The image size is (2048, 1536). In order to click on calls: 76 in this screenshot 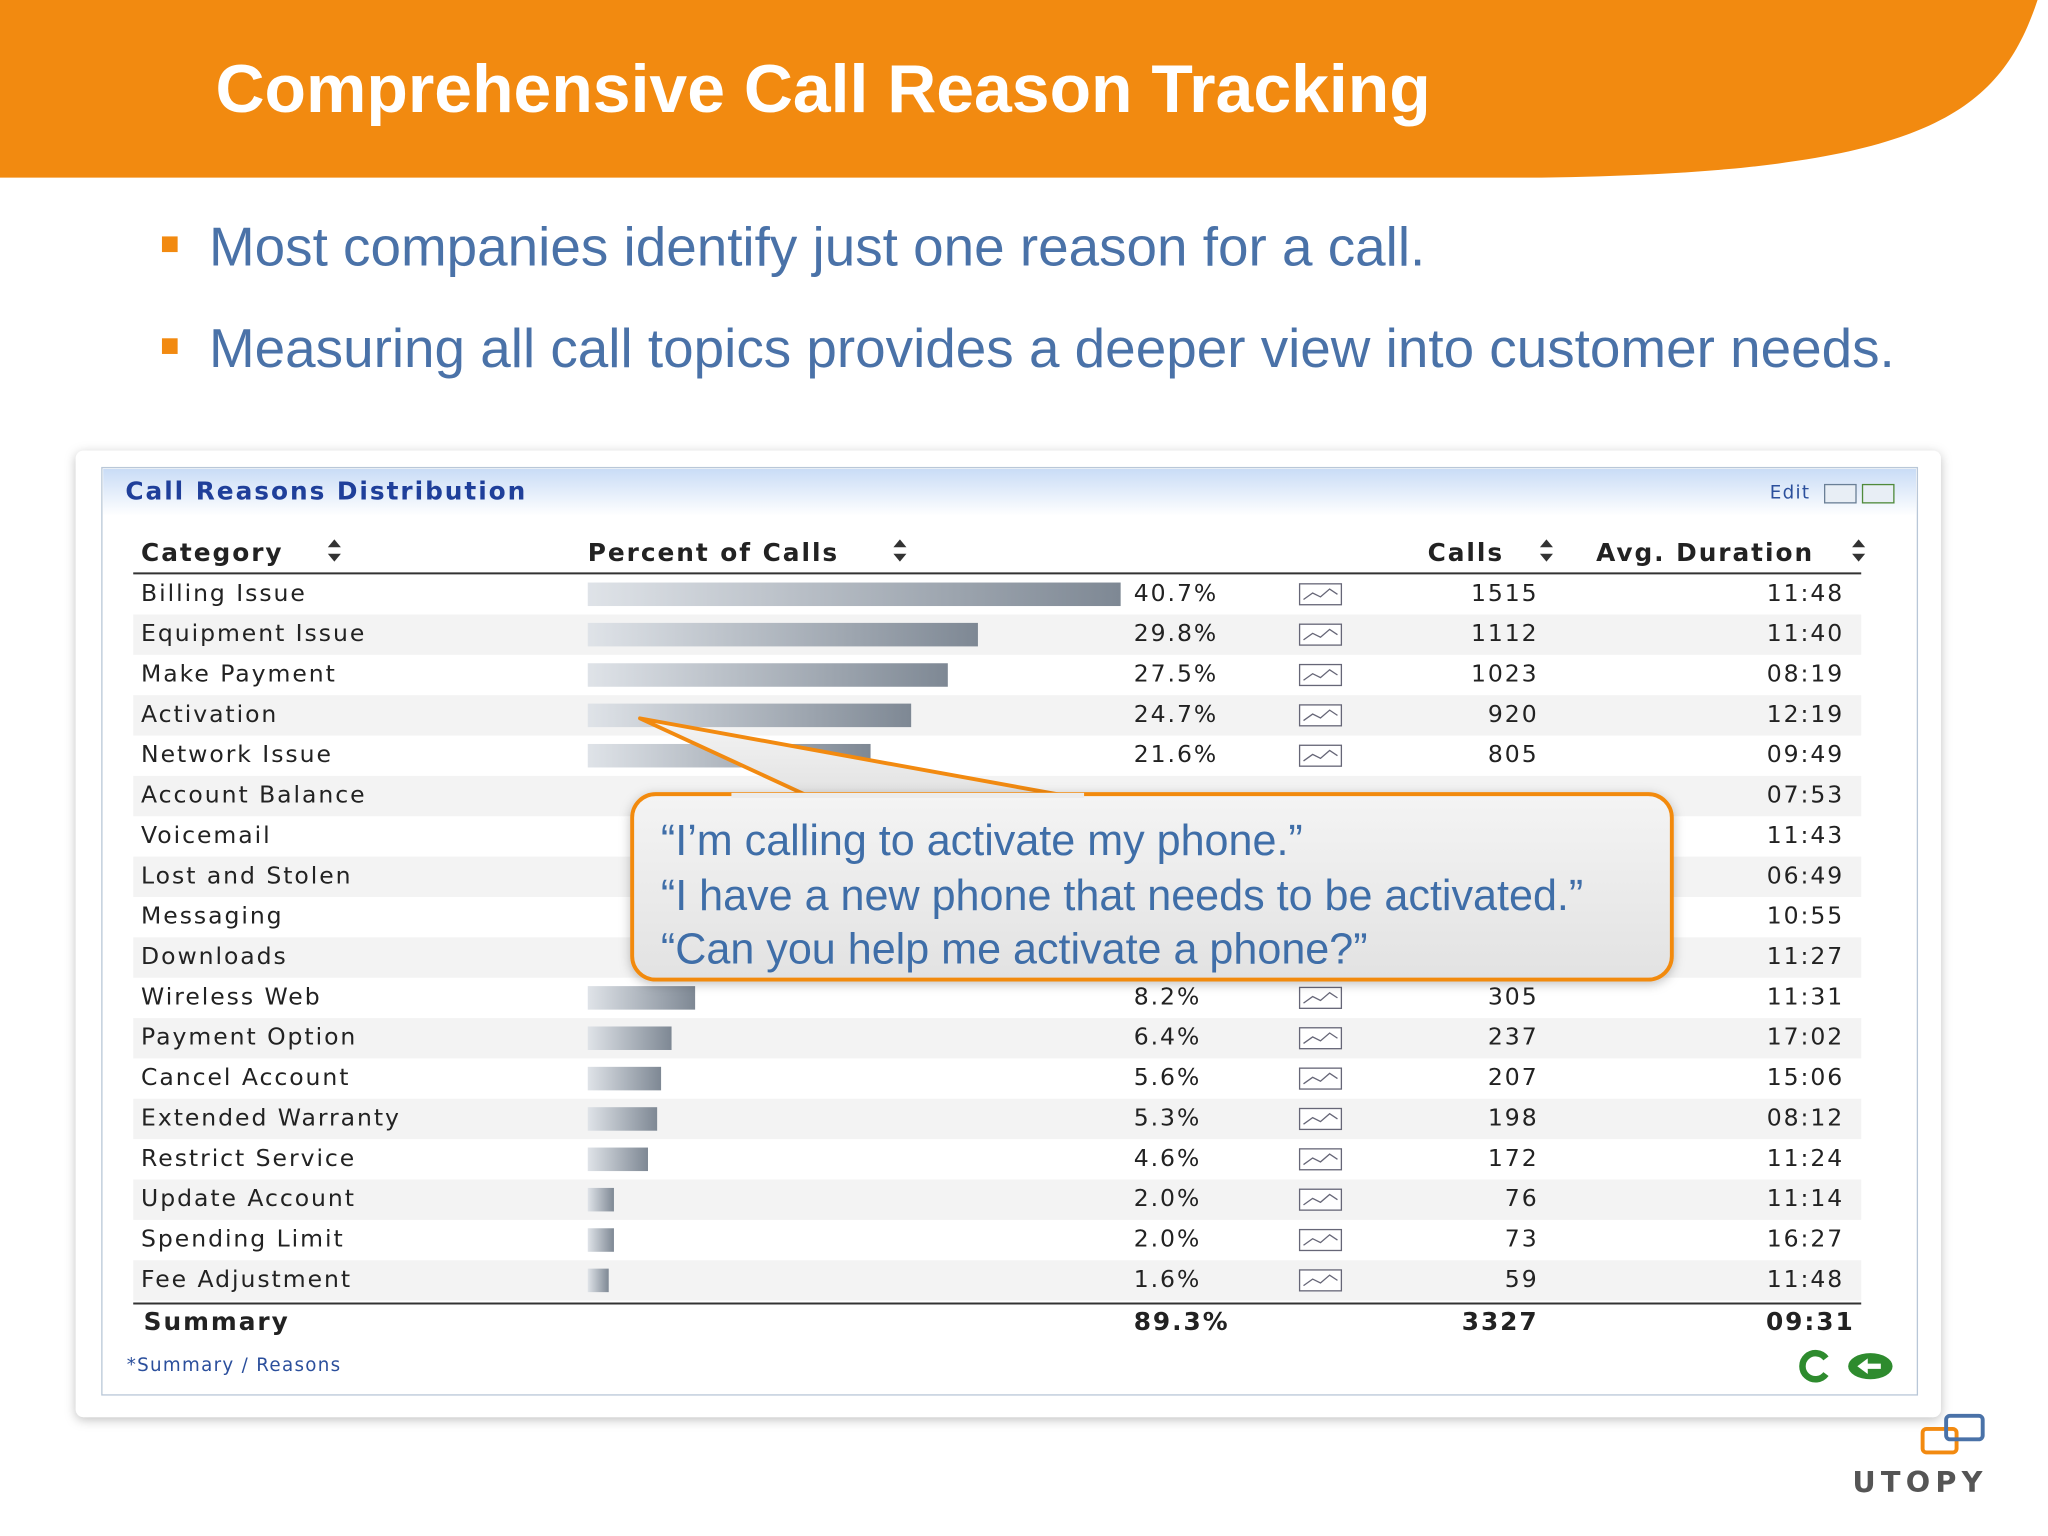, I will do `click(1522, 1198)`.